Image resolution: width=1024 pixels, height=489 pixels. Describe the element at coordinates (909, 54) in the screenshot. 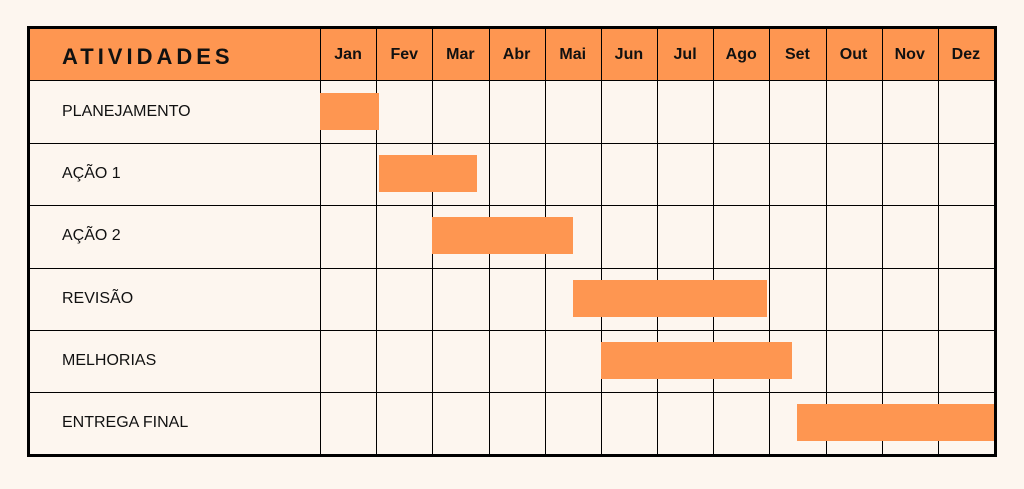

I see `month-label-nov: Nov` at that location.